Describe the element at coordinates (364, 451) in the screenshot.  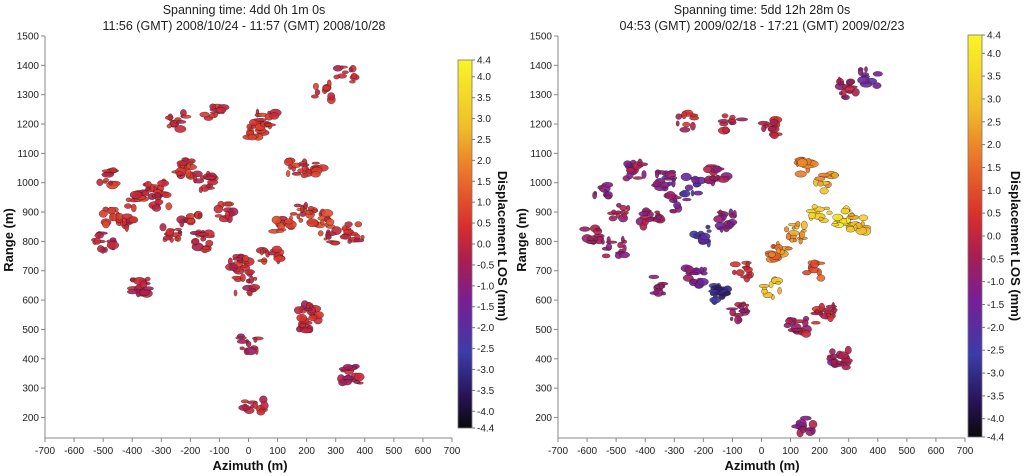
I see `left-x-tick-label: 400` at that location.